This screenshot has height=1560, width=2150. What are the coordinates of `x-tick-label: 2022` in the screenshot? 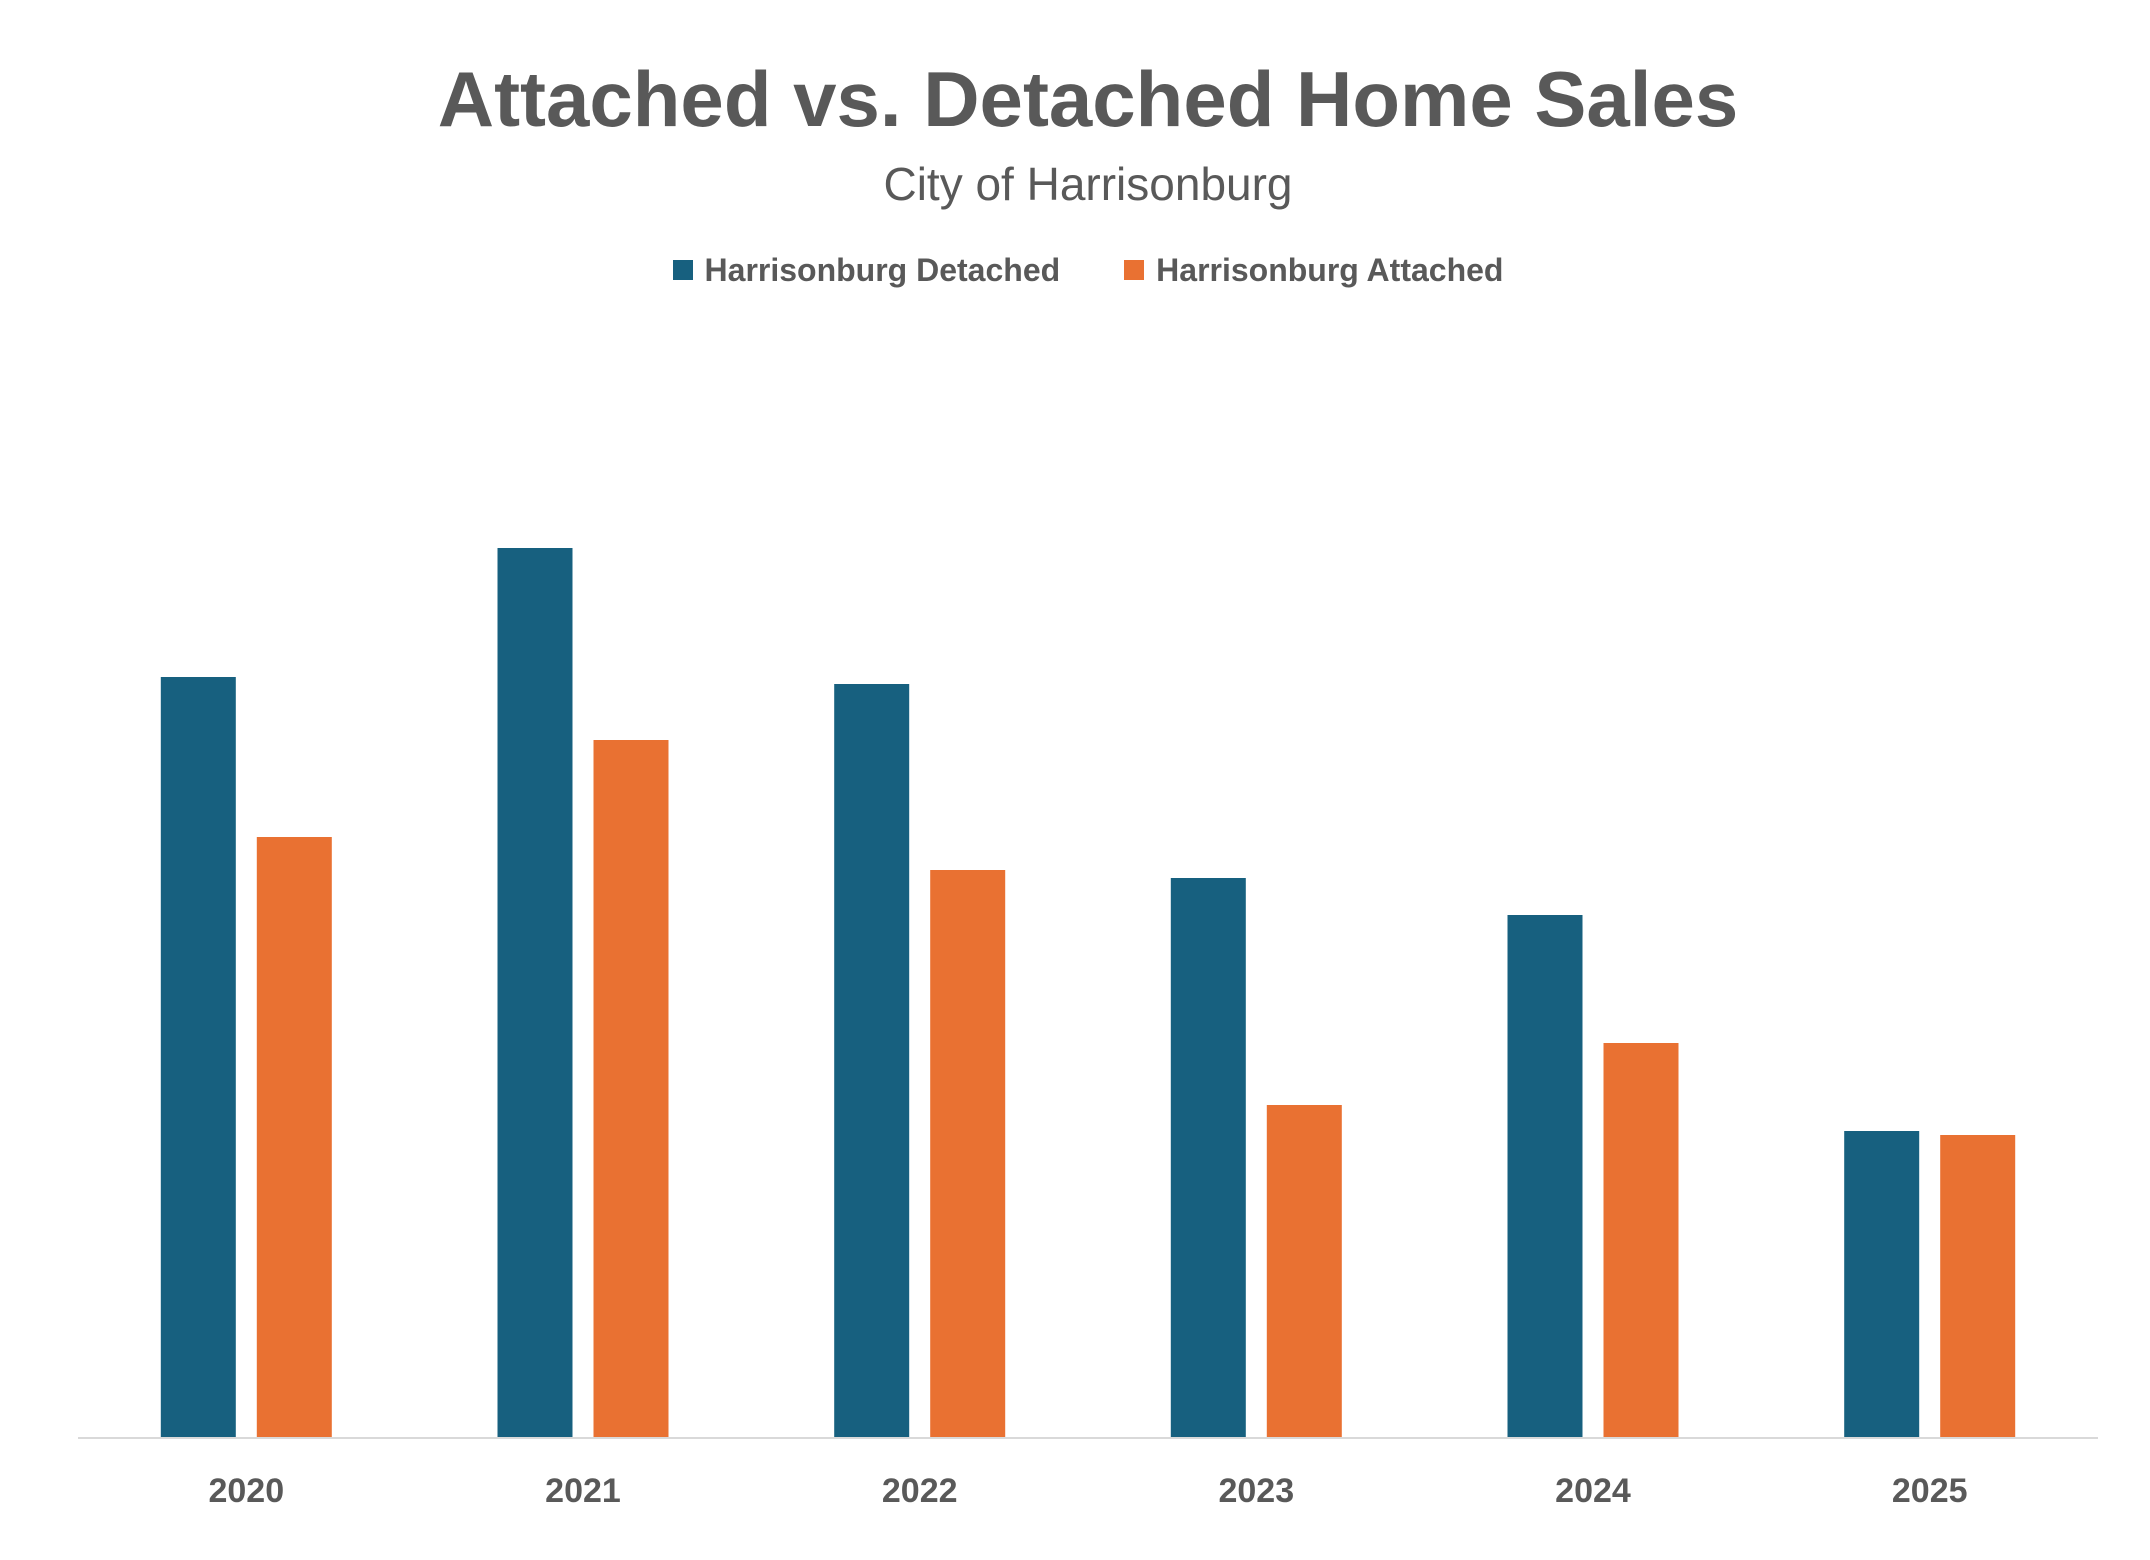 It's located at (920, 1491).